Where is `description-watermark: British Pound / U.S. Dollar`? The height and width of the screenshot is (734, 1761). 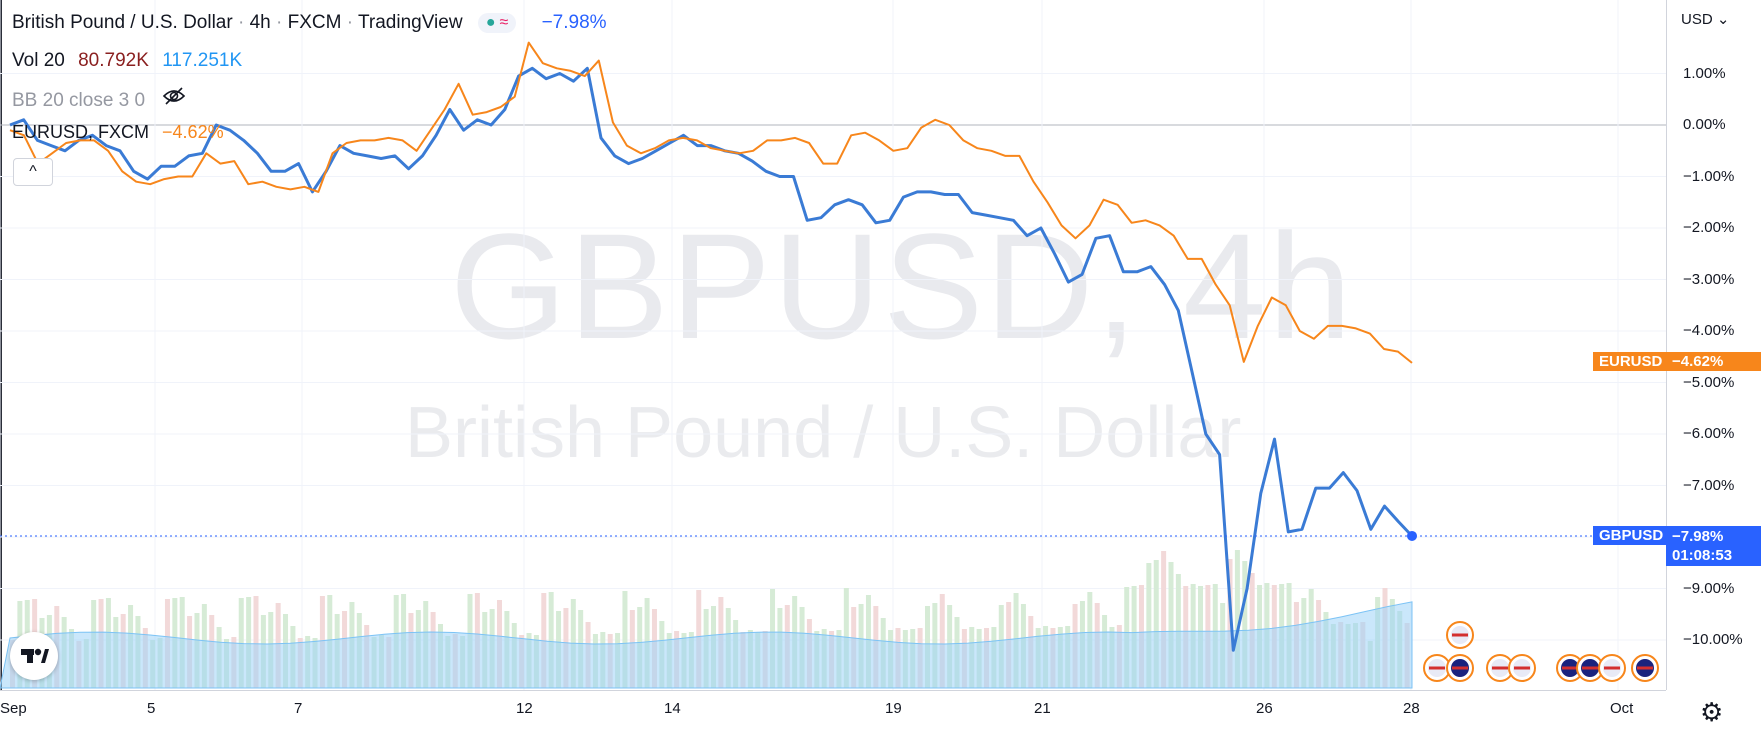 description-watermark: British Pound / U.S. Dollar is located at coordinates (823, 433).